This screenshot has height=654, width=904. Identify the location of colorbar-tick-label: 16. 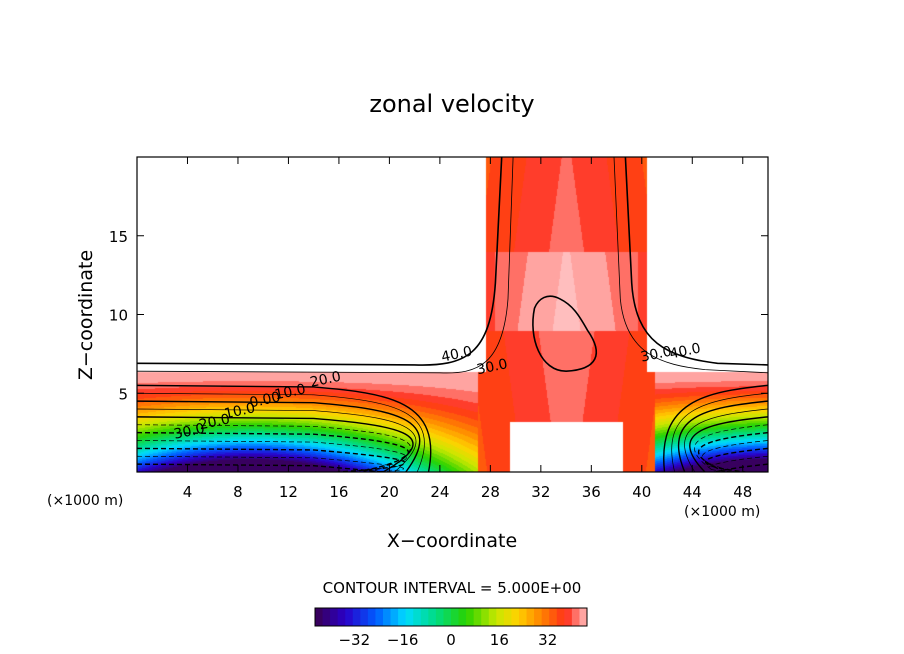
(499, 640).